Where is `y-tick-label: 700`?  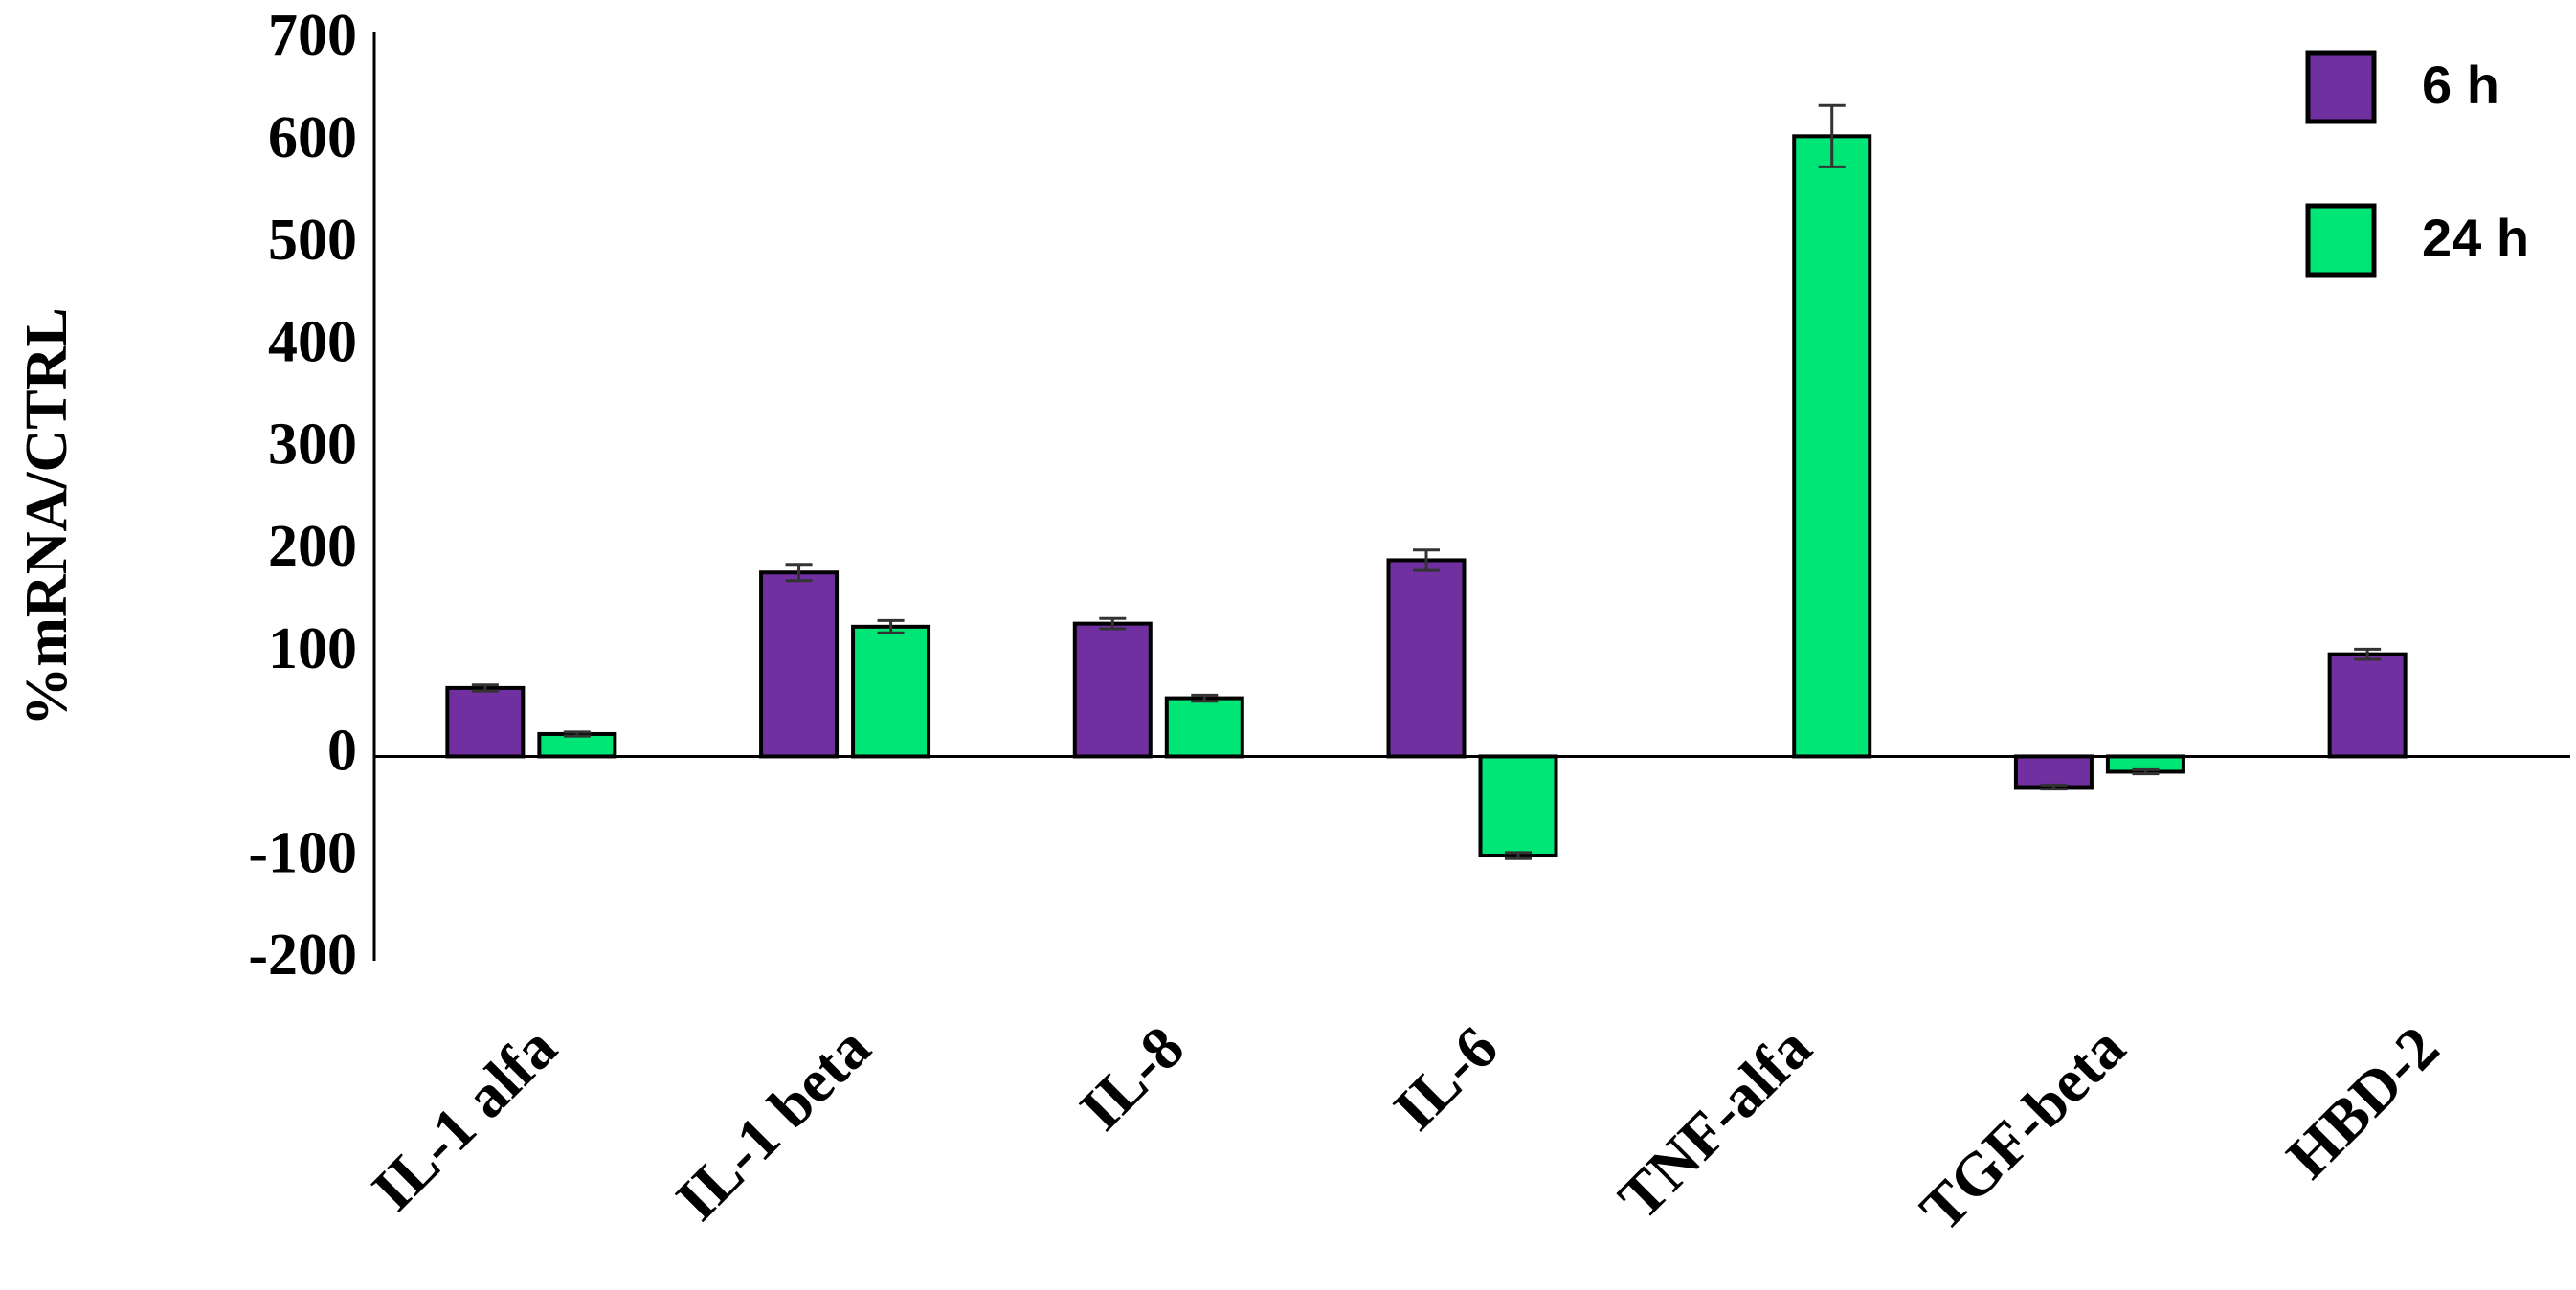
y-tick-label: 700 is located at coordinates (313, 35).